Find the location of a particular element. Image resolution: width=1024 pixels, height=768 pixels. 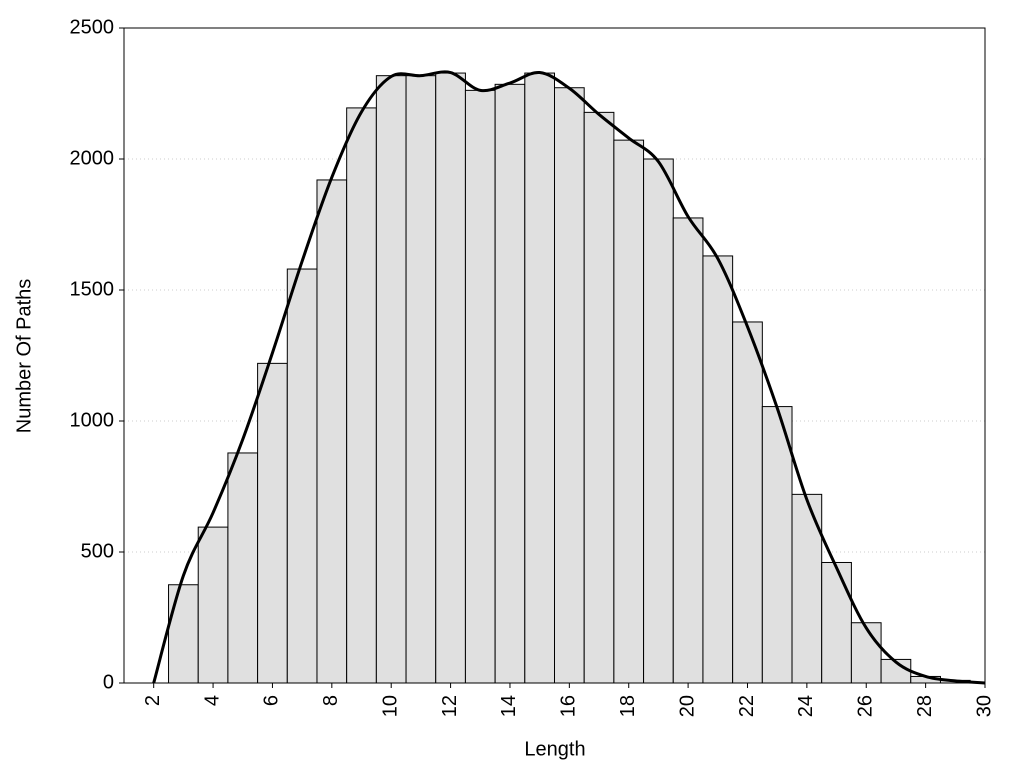

x-tick-label: 4 is located at coordinates (212, 700).